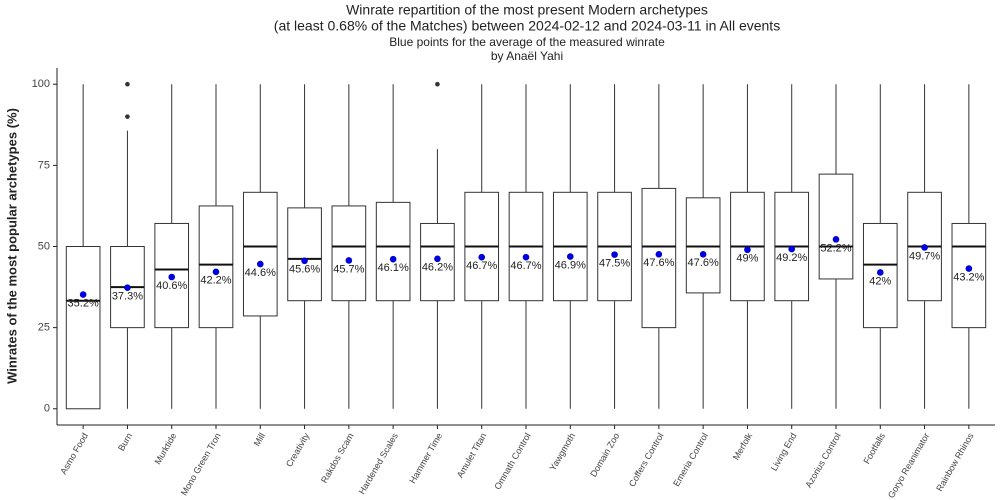 The image size is (1000, 500). Describe the element at coordinates (127, 297) in the screenshot. I see `mean-label: 37.3%` at that location.